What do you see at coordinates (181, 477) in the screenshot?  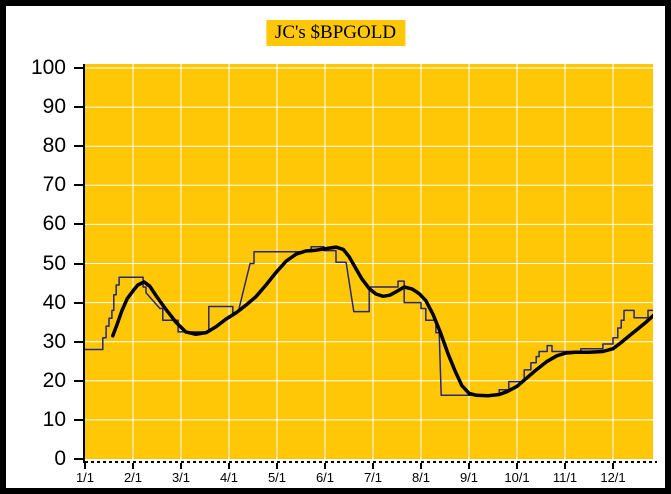 I see `x-axis-tick-label: 3/1` at bounding box center [181, 477].